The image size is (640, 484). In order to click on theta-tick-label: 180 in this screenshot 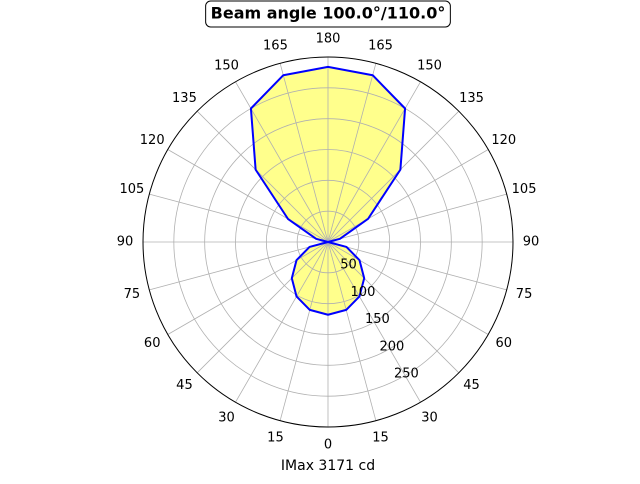, I will do `click(328, 39)`.